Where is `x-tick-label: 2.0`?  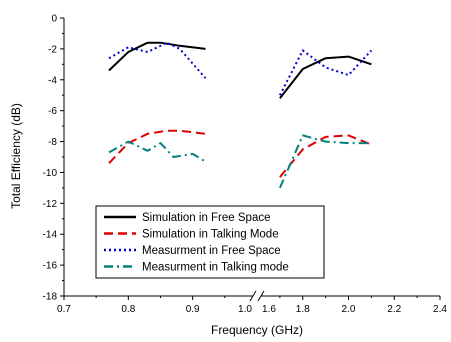 x-tick-label: 2.0 is located at coordinates (349, 309).